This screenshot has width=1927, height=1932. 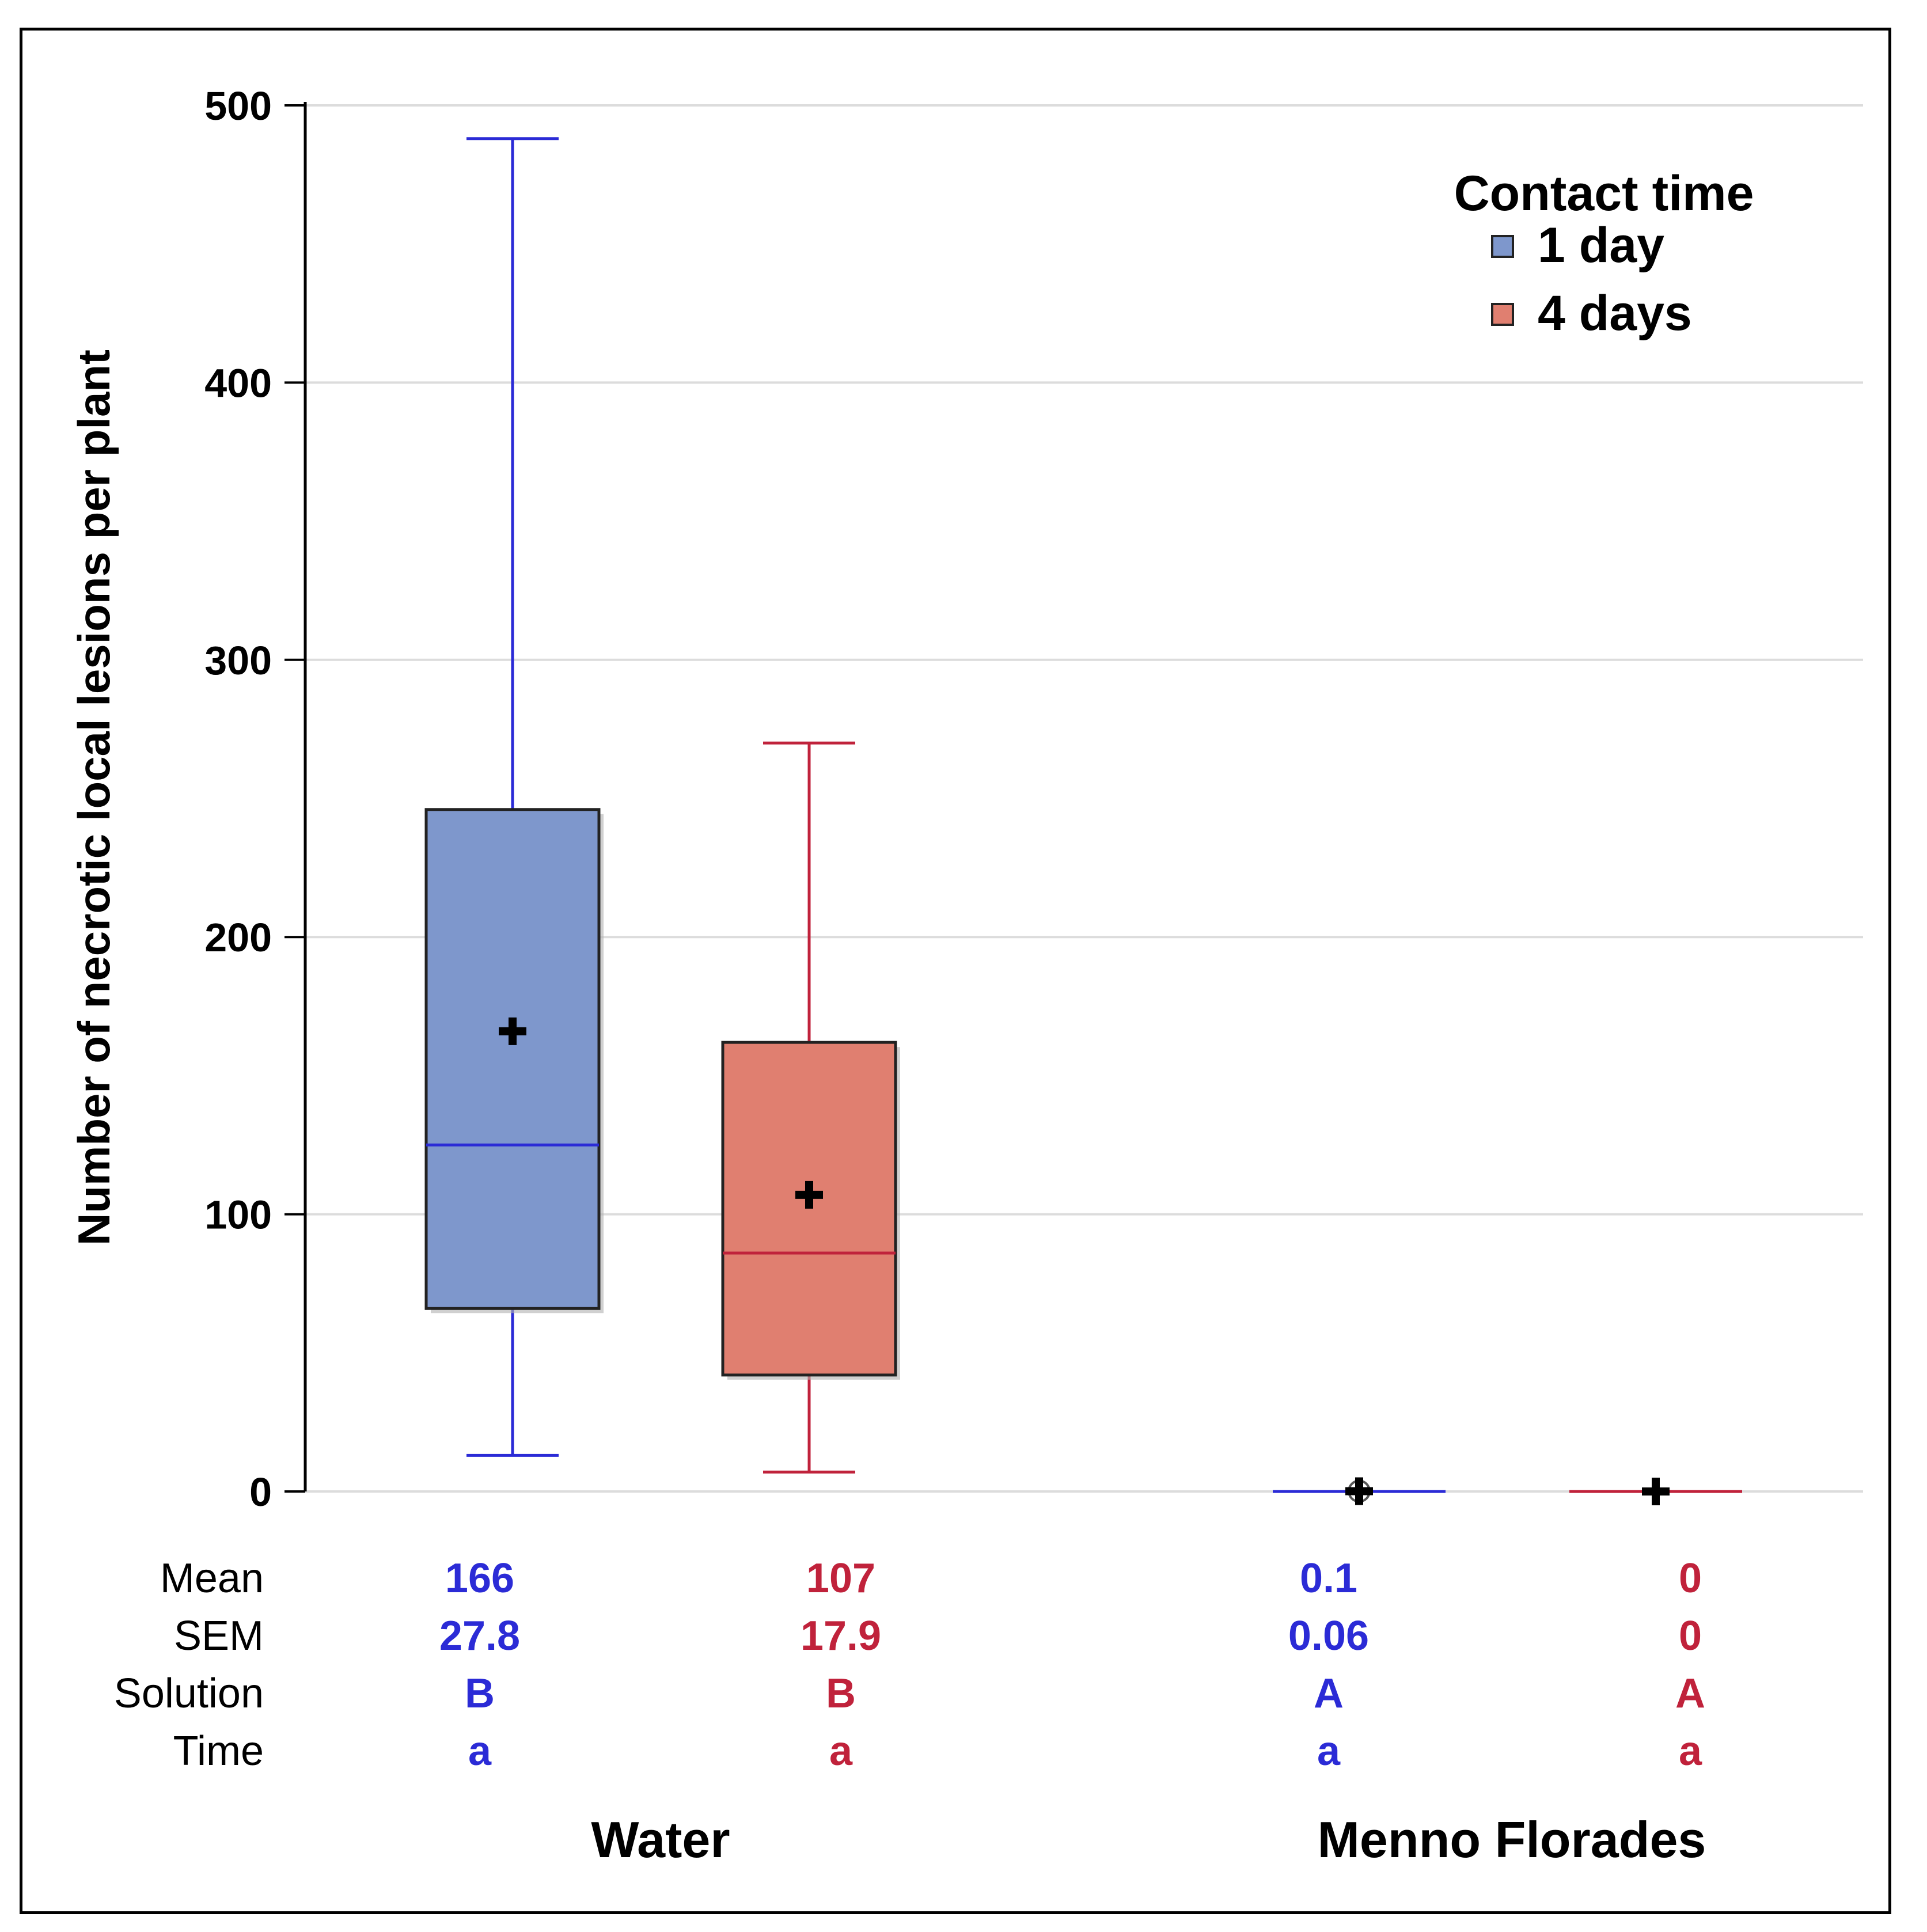 I want to click on y-tick-label: 300, so click(x=238, y=660).